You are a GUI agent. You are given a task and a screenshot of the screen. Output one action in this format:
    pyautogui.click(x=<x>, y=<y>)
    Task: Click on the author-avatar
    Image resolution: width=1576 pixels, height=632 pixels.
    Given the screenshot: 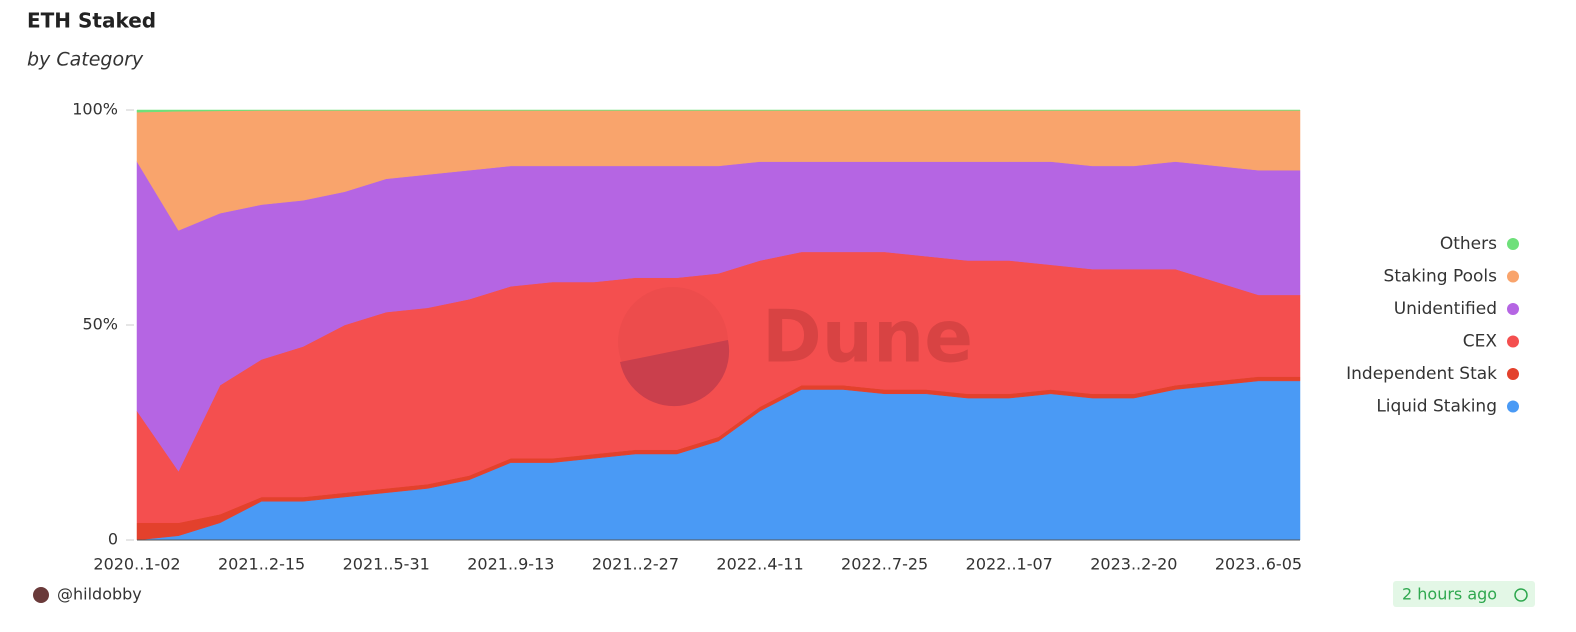 What is the action you would take?
    pyautogui.click(x=41, y=595)
    